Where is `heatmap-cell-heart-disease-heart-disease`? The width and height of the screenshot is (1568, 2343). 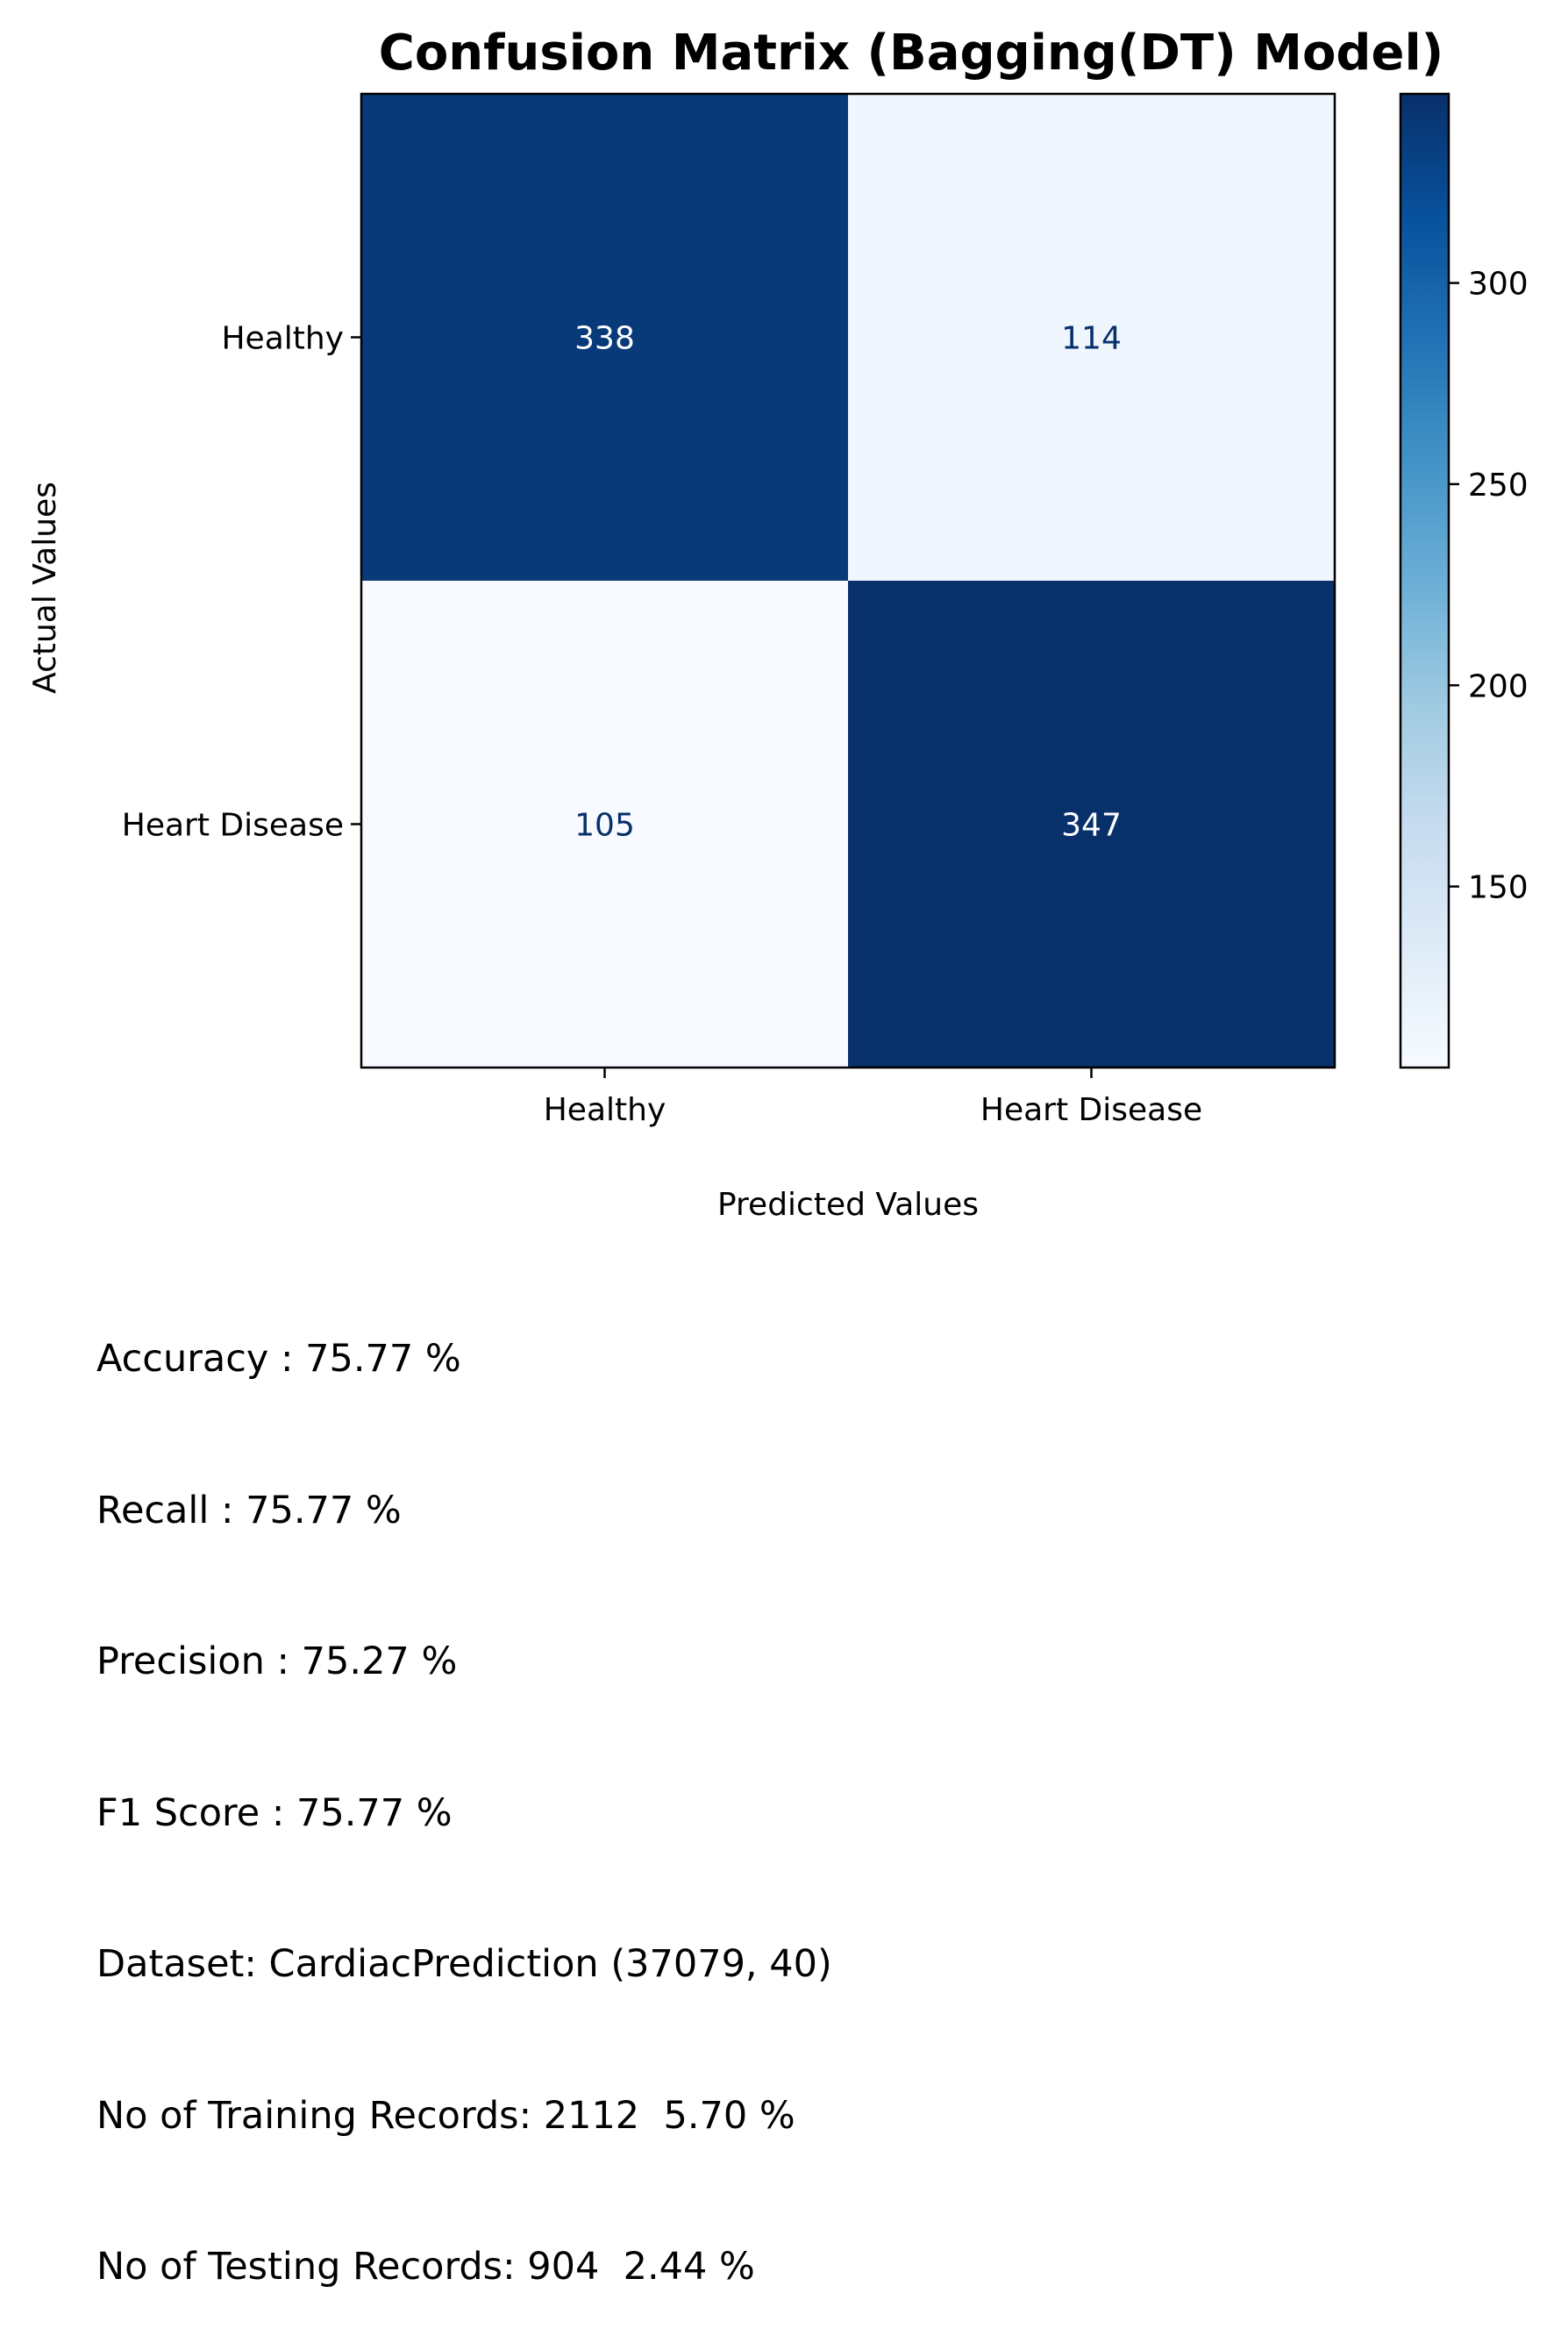
heatmap-cell-heart-disease-heart-disease is located at coordinates (1091, 824).